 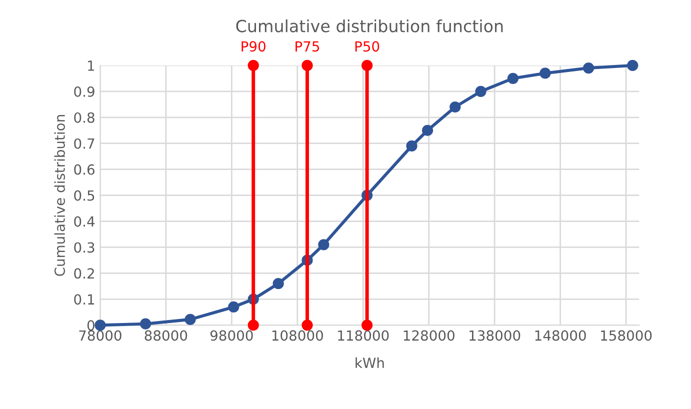 What do you see at coordinates (84, 195) in the screenshot?
I see `y-tick-label: 0.5` at bounding box center [84, 195].